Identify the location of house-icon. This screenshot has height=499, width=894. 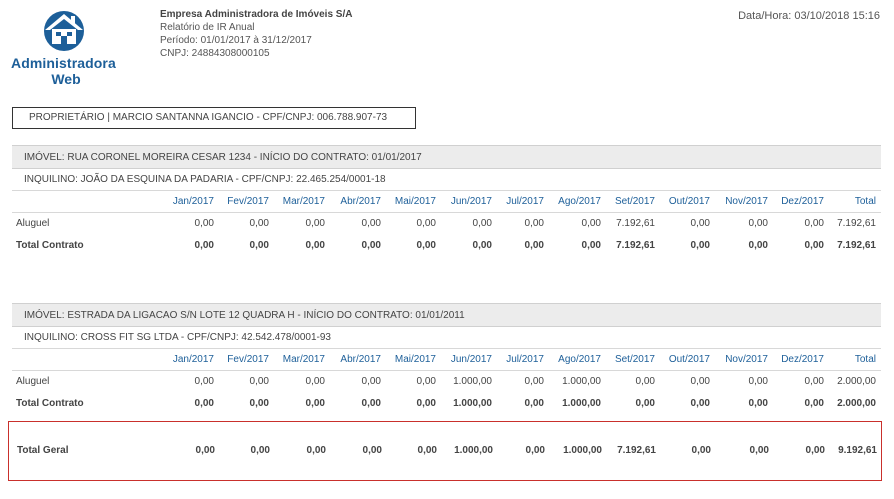
(64, 31).